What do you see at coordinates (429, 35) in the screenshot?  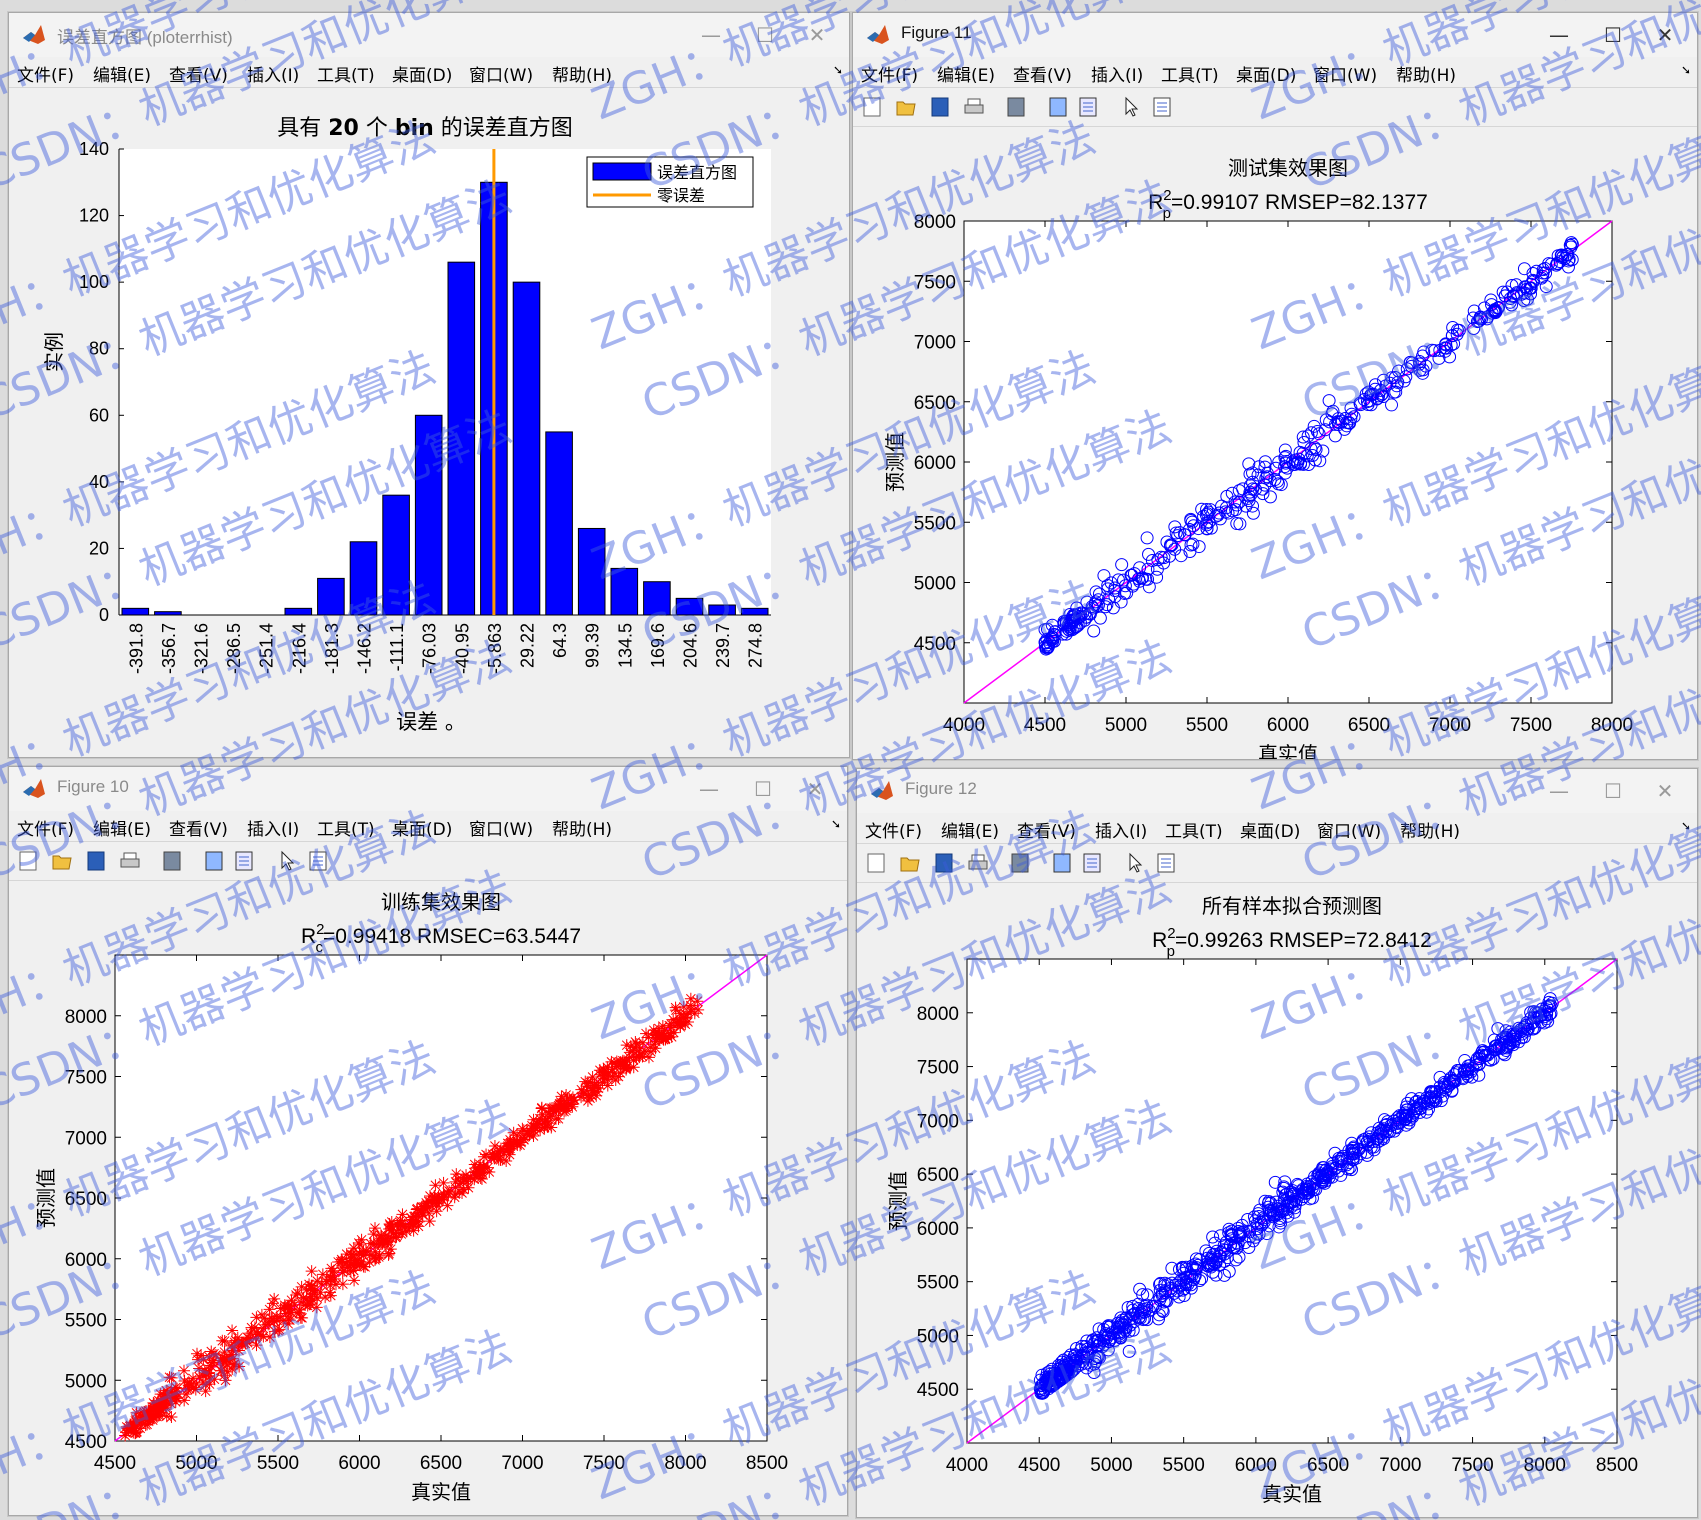 I see `window-titlebar: 误差直方图 (ploterrhist) — ☐ ✕` at bounding box center [429, 35].